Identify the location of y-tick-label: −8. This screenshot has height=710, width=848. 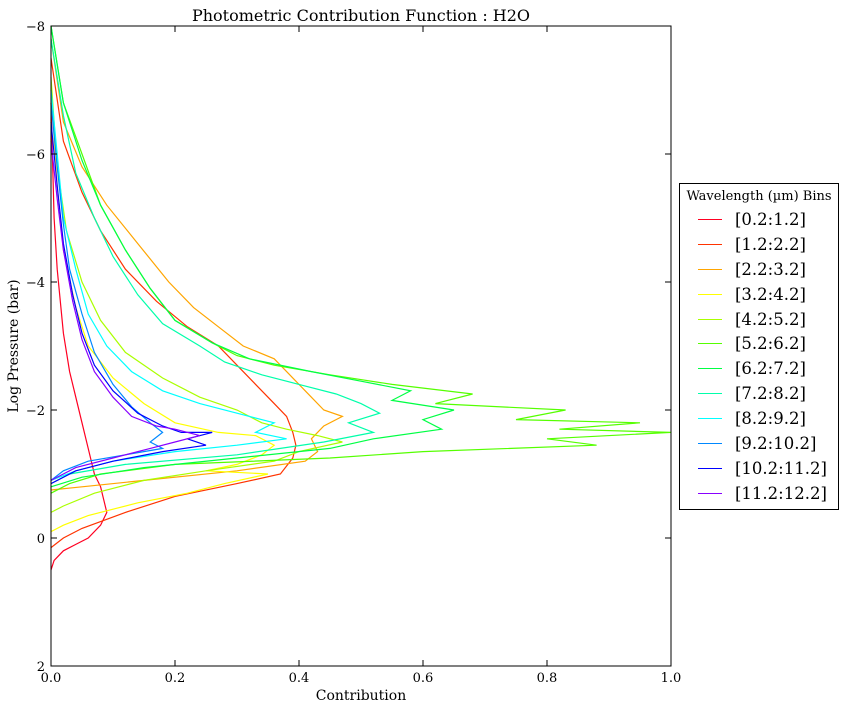
(35, 27).